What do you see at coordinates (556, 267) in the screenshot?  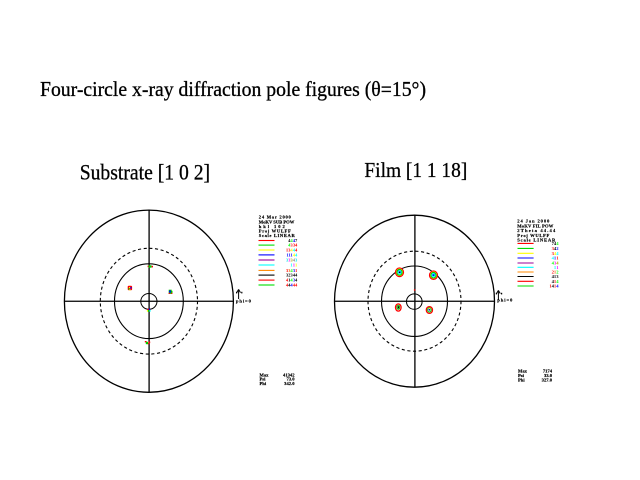 I see `svg-text: 11` at bounding box center [556, 267].